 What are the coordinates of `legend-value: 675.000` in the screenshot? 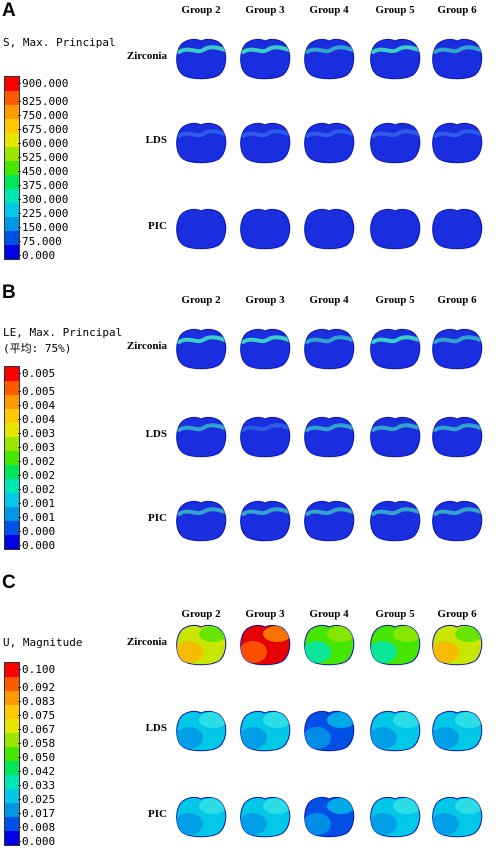 It's located at (43, 129).